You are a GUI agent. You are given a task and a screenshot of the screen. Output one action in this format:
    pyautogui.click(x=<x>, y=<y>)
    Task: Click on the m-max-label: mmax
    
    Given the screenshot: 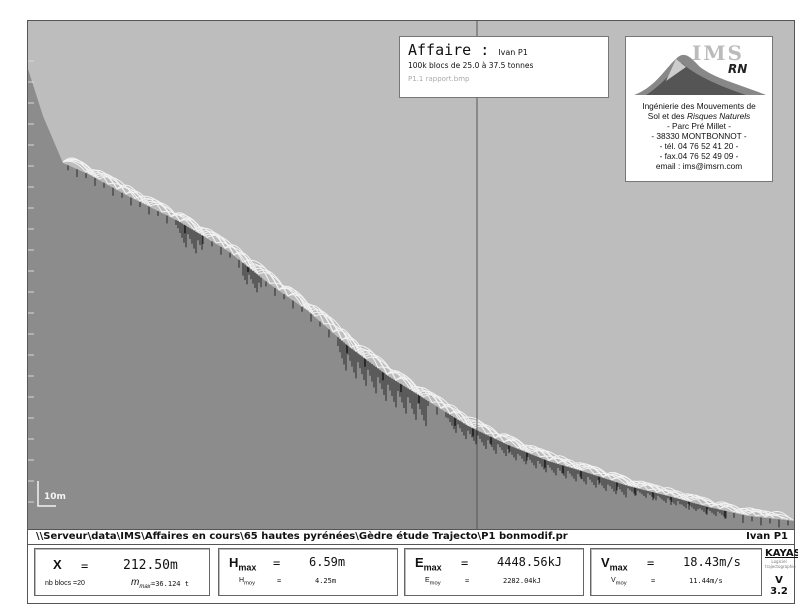 What is the action you would take?
    pyautogui.click(x=141, y=583)
    